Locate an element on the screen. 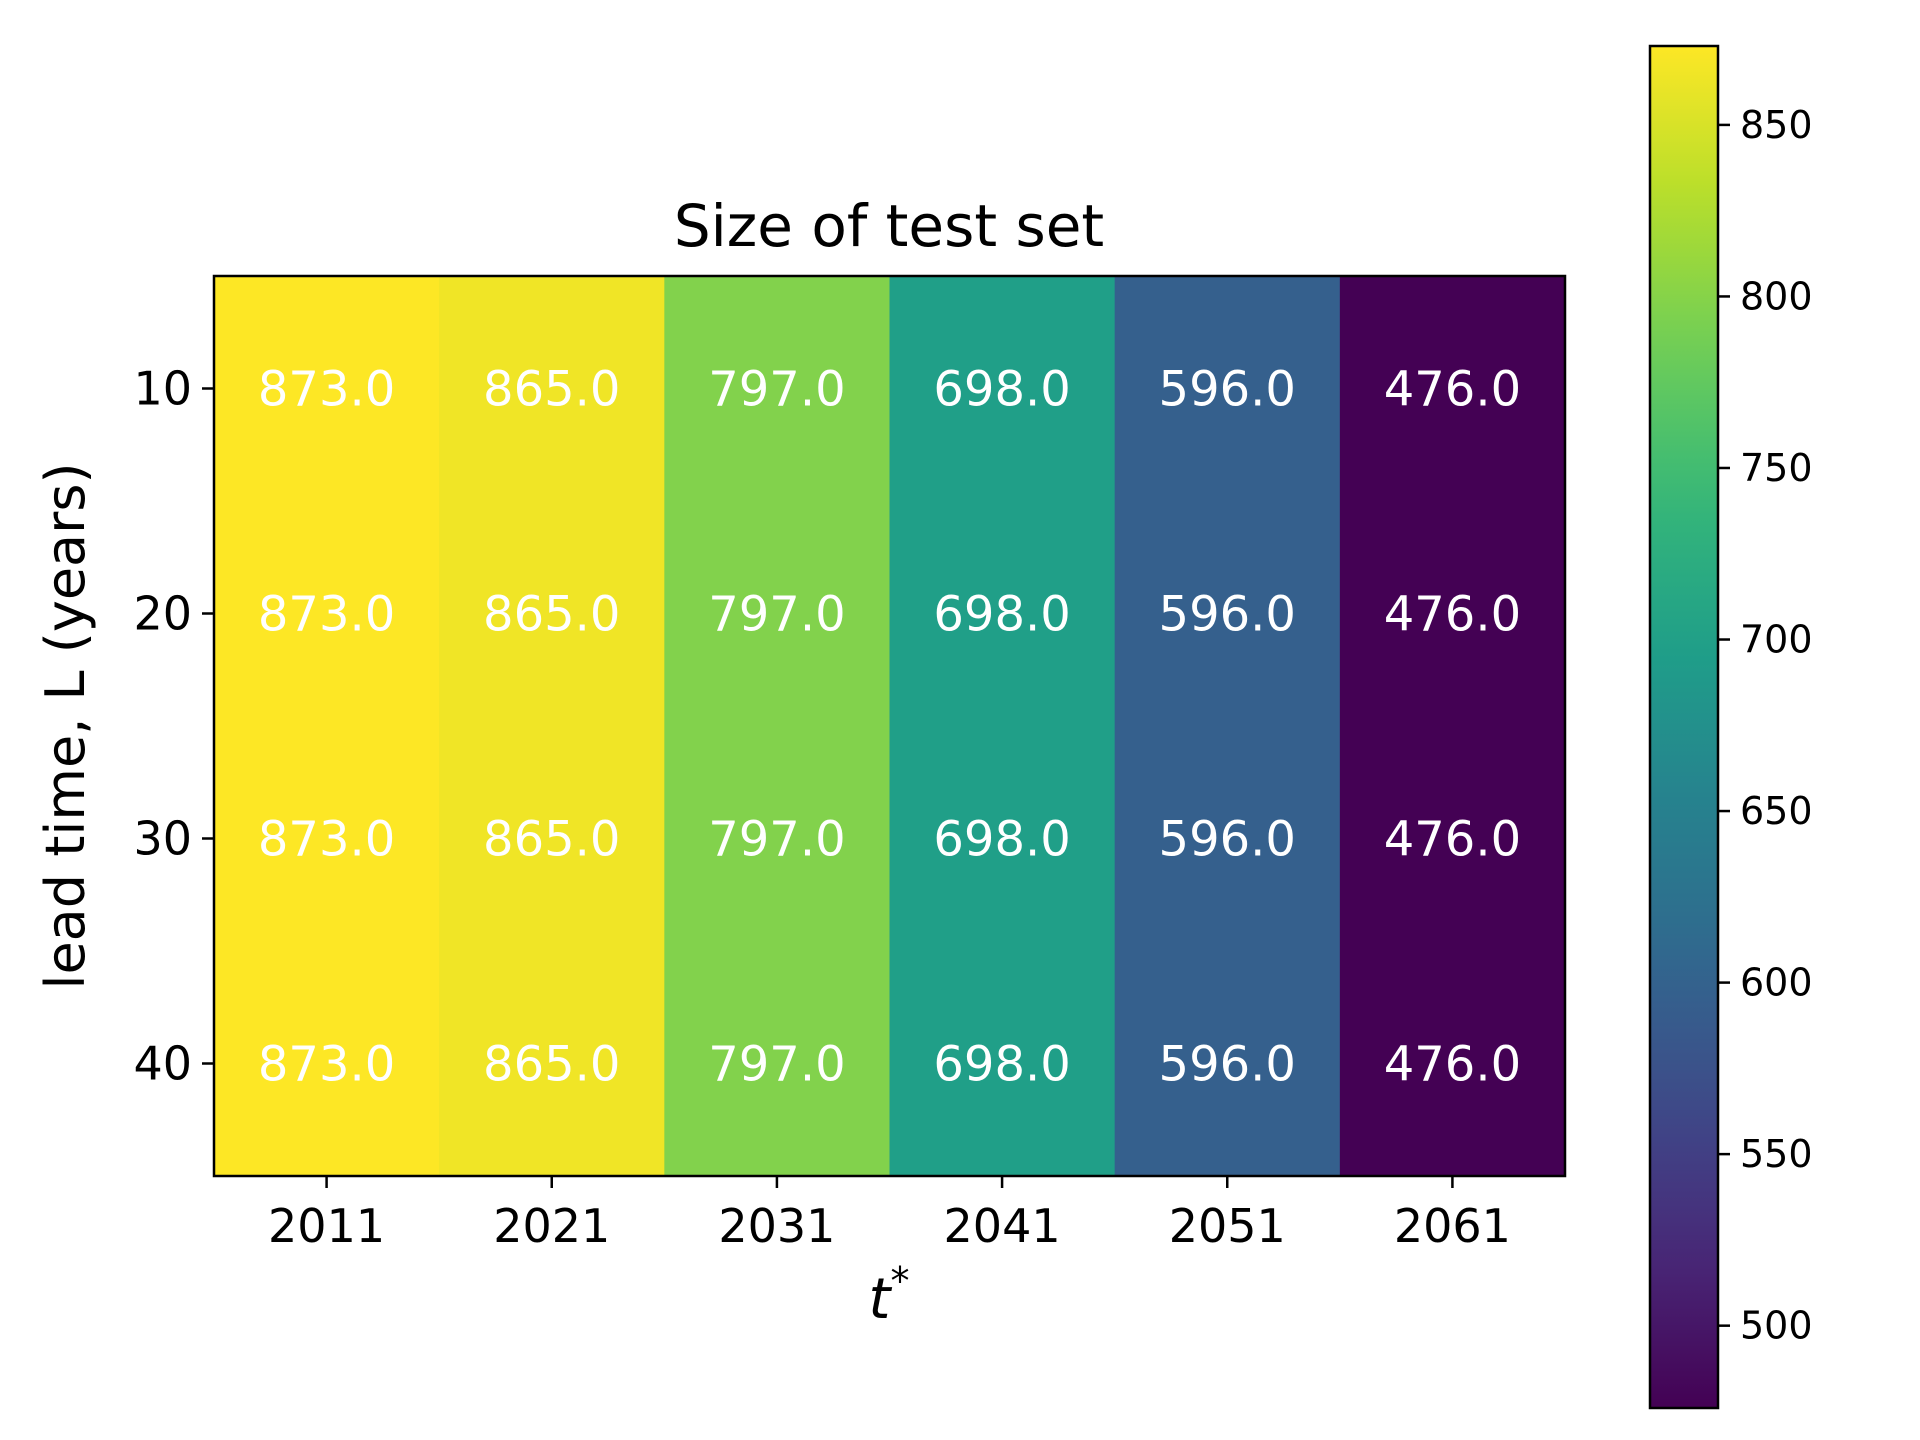 The height and width of the screenshot is (1440, 1920). colorbar is located at coordinates (1684, 727).